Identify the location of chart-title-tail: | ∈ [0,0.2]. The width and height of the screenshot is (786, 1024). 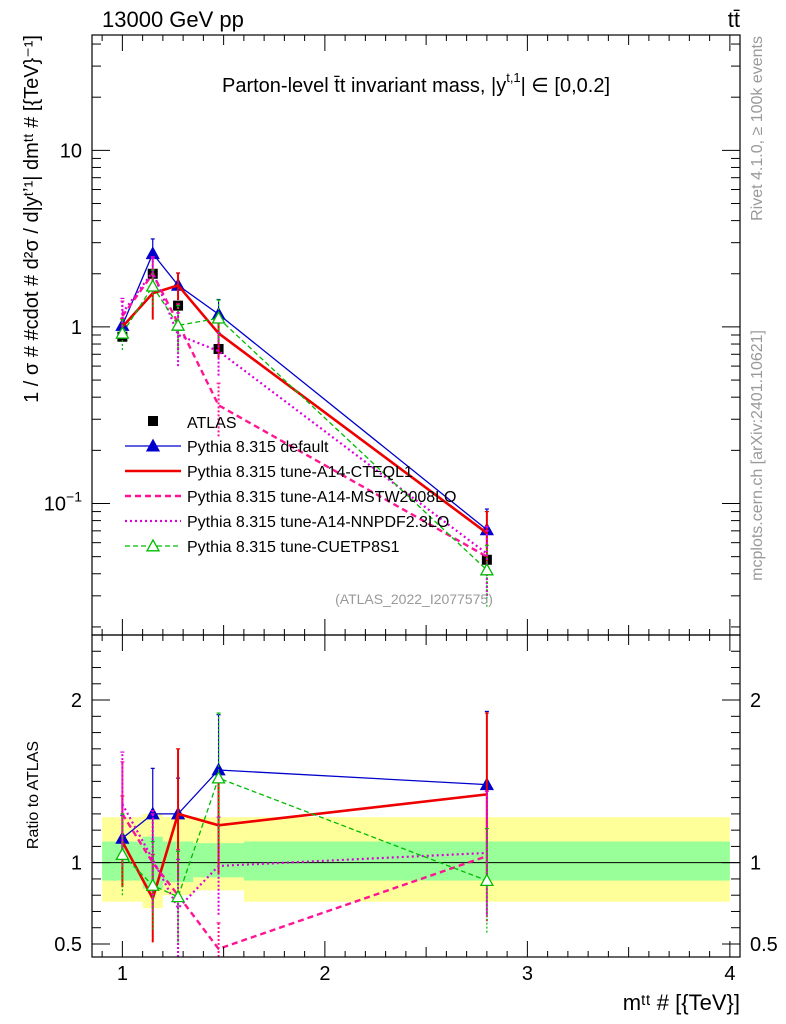
(565, 86).